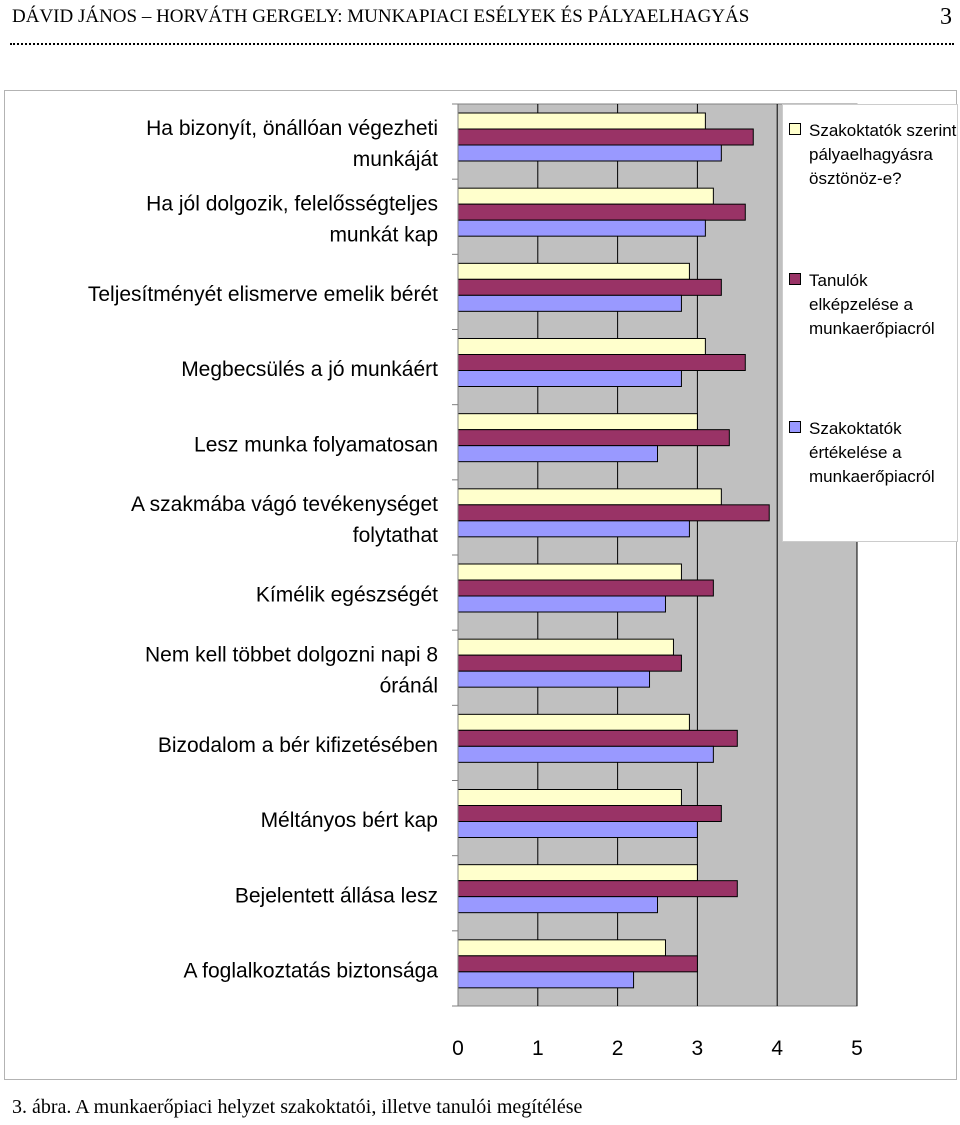 The width and height of the screenshot is (960, 1125). What do you see at coordinates (946, 17) in the screenshot?
I see `page-number: 3` at bounding box center [946, 17].